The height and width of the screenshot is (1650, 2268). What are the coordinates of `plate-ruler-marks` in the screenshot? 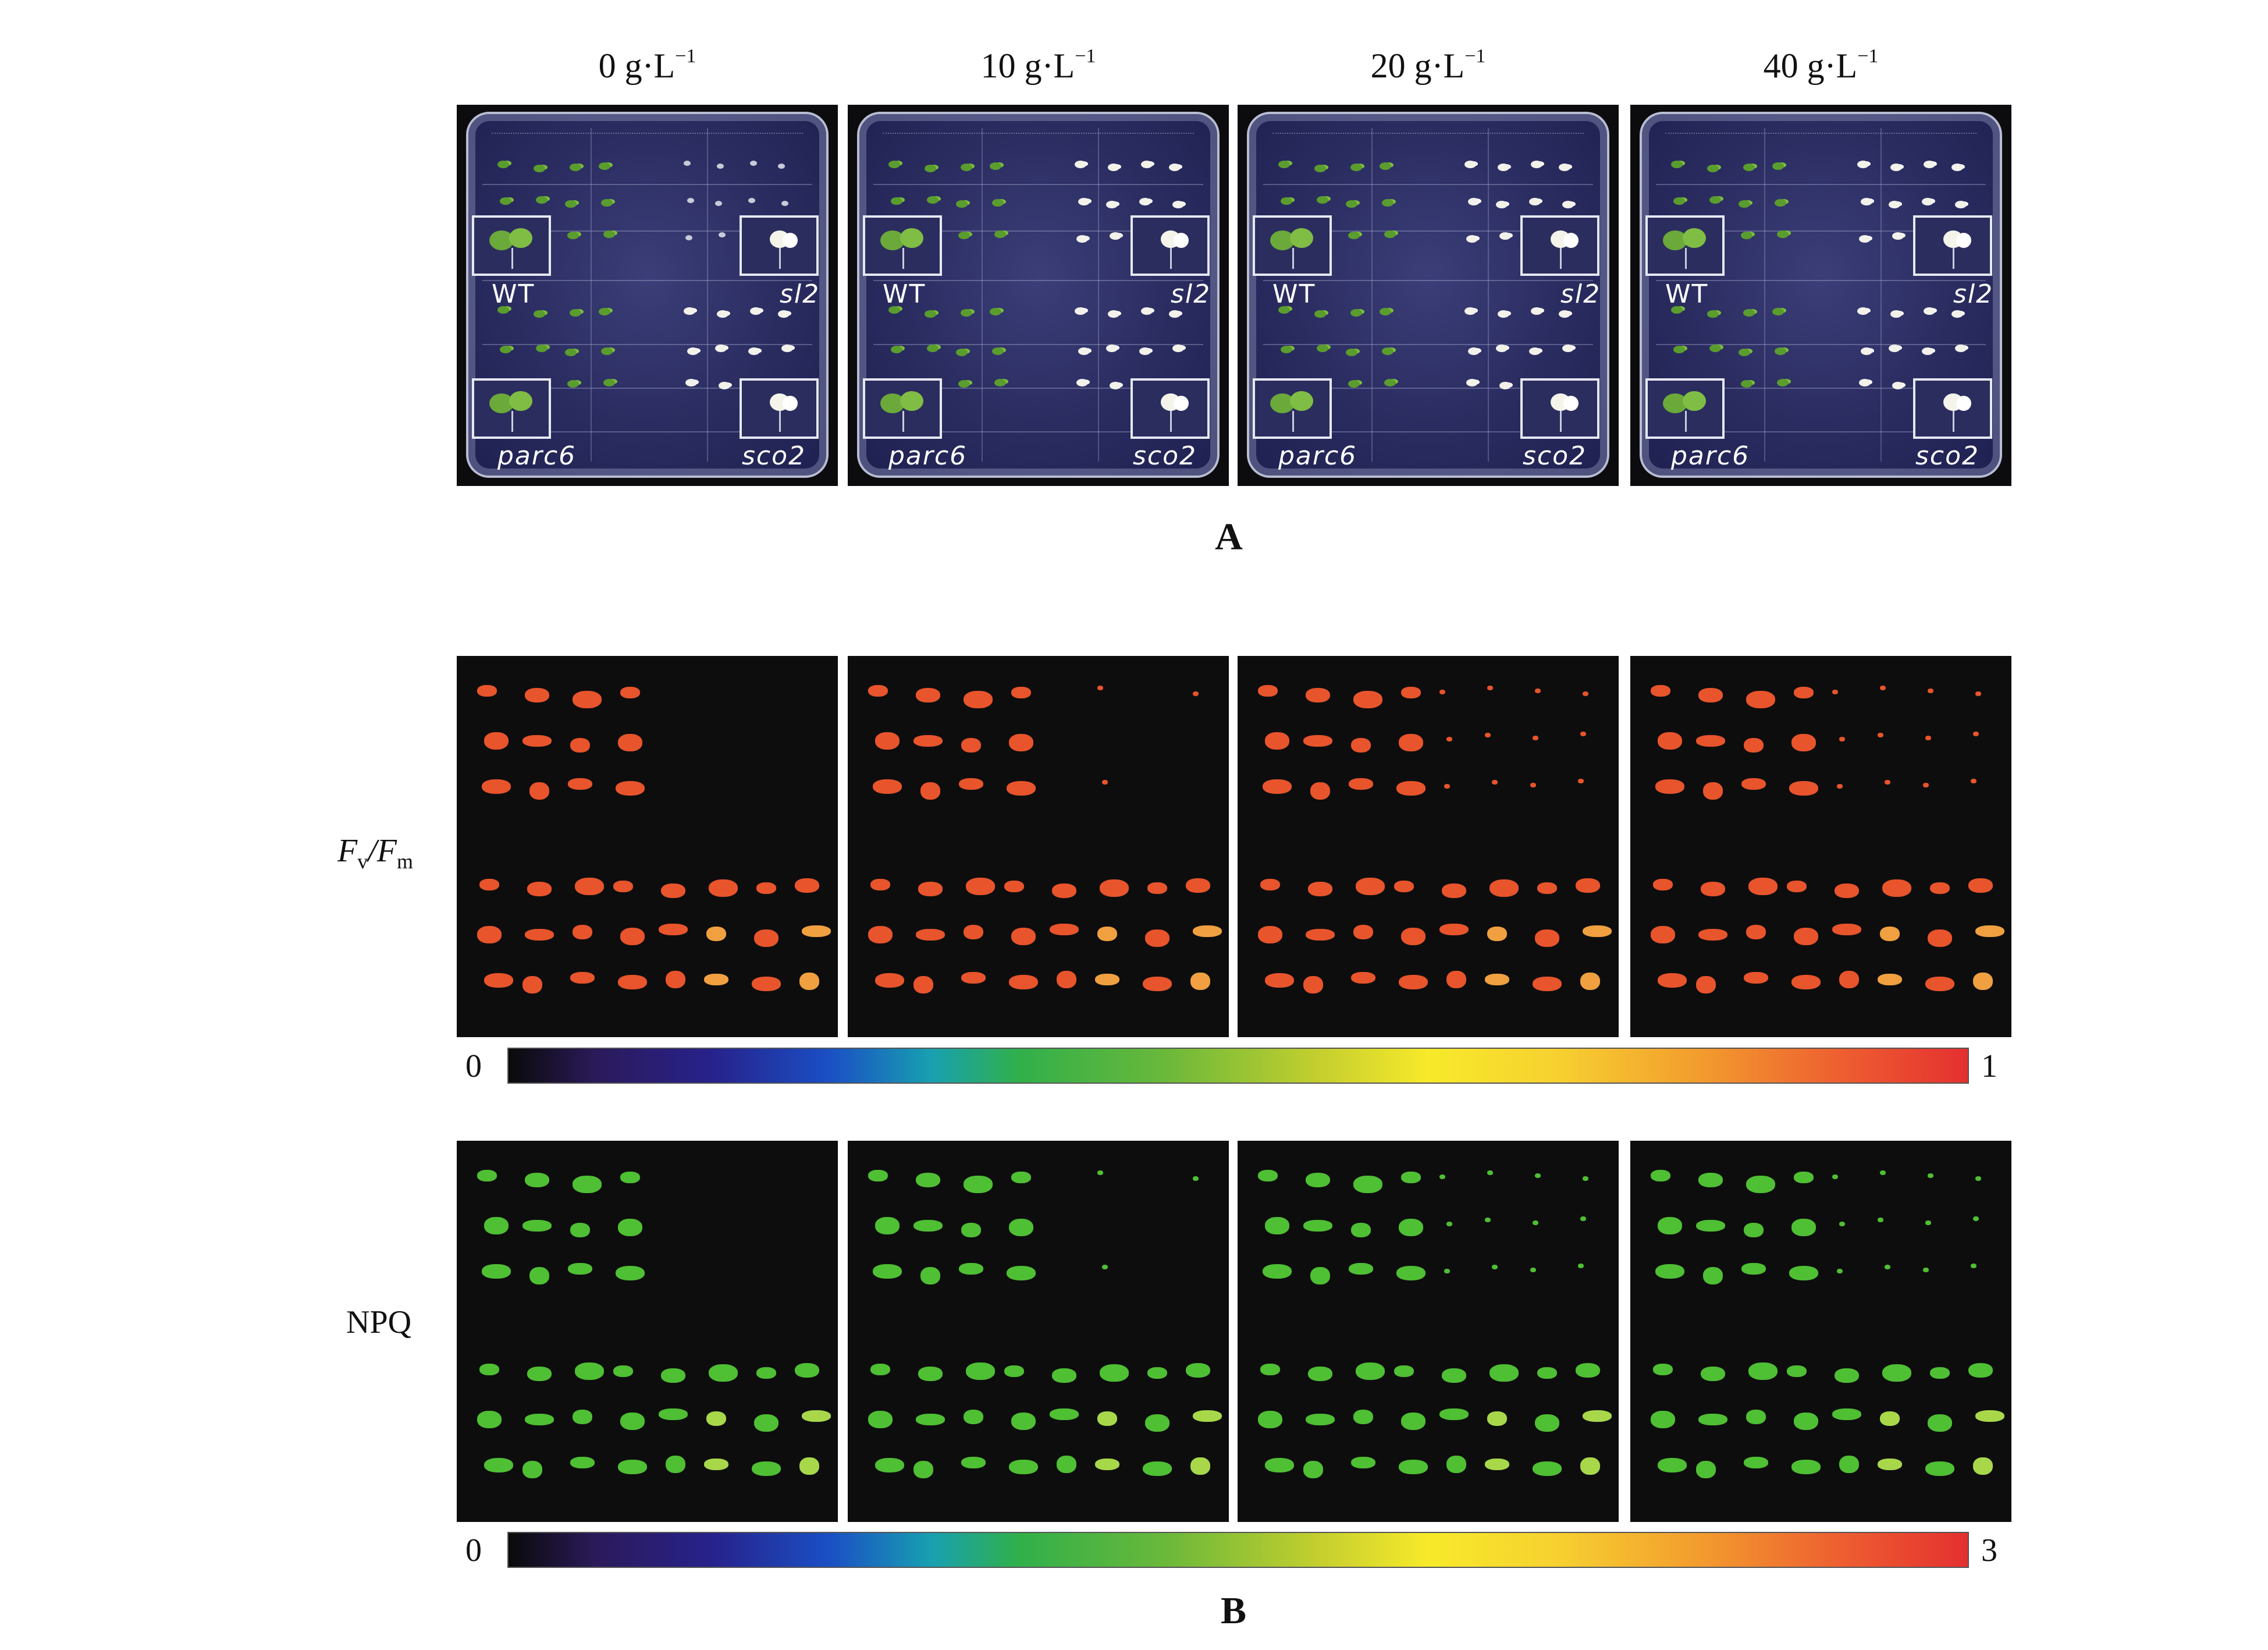 It's located at (1038, 128).